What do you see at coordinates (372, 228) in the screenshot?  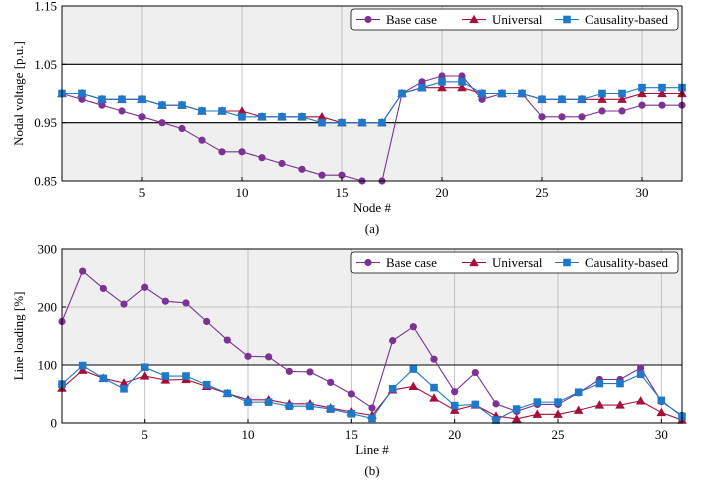 I see `figure-caption: (a)` at bounding box center [372, 228].